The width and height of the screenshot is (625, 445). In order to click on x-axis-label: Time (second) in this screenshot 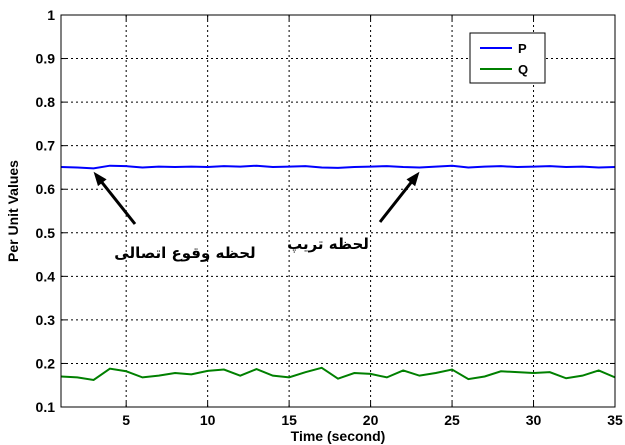, I will do `click(338, 436)`.